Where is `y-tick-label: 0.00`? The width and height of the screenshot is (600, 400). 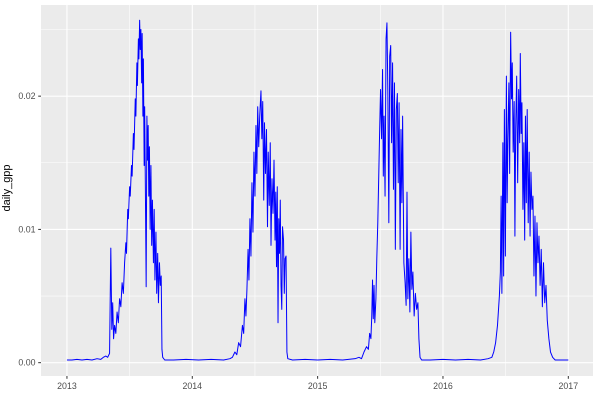
y-tick-label: 0.00 is located at coordinates (26, 363).